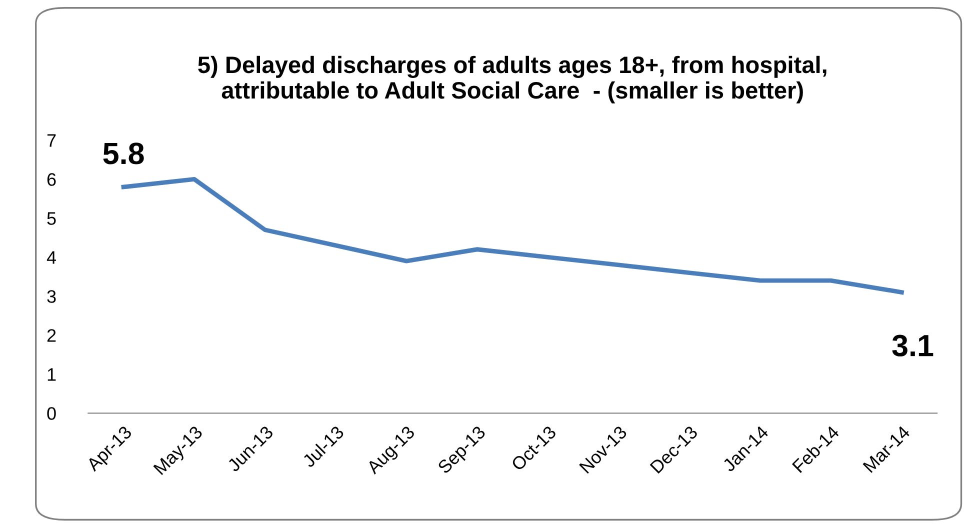 The width and height of the screenshot is (969, 525). Describe the element at coordinates (52, 374) in the screenshot. I see `y-tick-label: 1` at that location.